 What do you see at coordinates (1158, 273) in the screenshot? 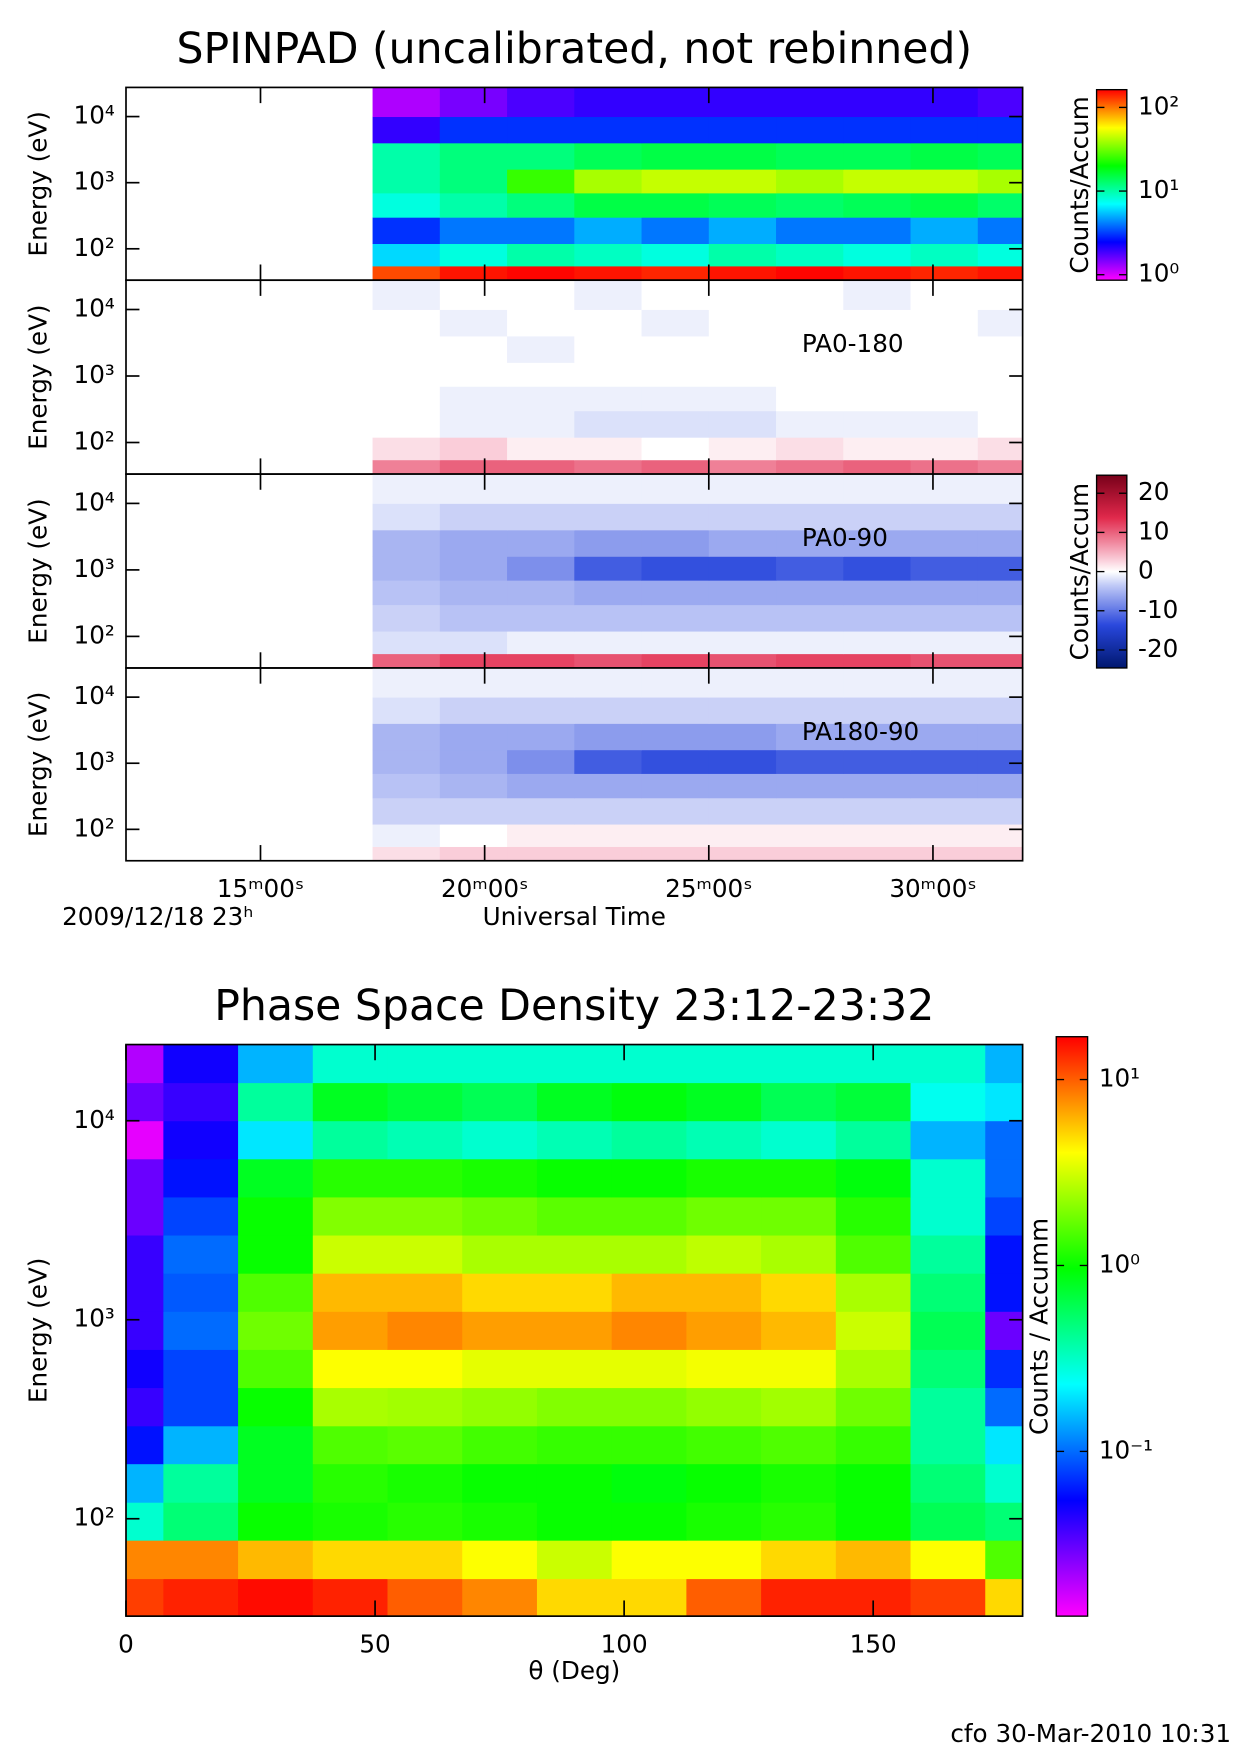
I see `colorbar-tick-label: 10⁰` at bounding box center [1158, 273].